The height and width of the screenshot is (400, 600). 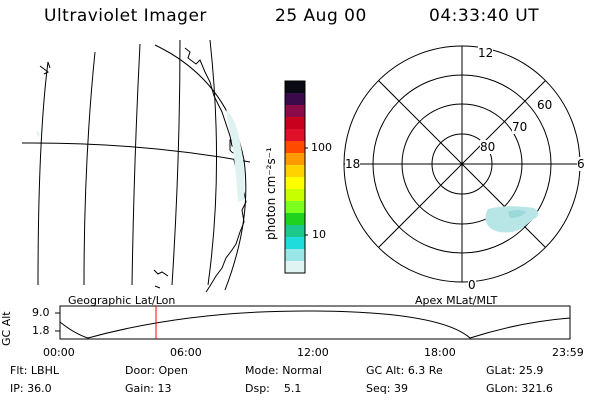 What do you see at coordinates (472, 285) in the screenshot?
I see `mlt-label-0: 0` at bounding box center [472, 285].